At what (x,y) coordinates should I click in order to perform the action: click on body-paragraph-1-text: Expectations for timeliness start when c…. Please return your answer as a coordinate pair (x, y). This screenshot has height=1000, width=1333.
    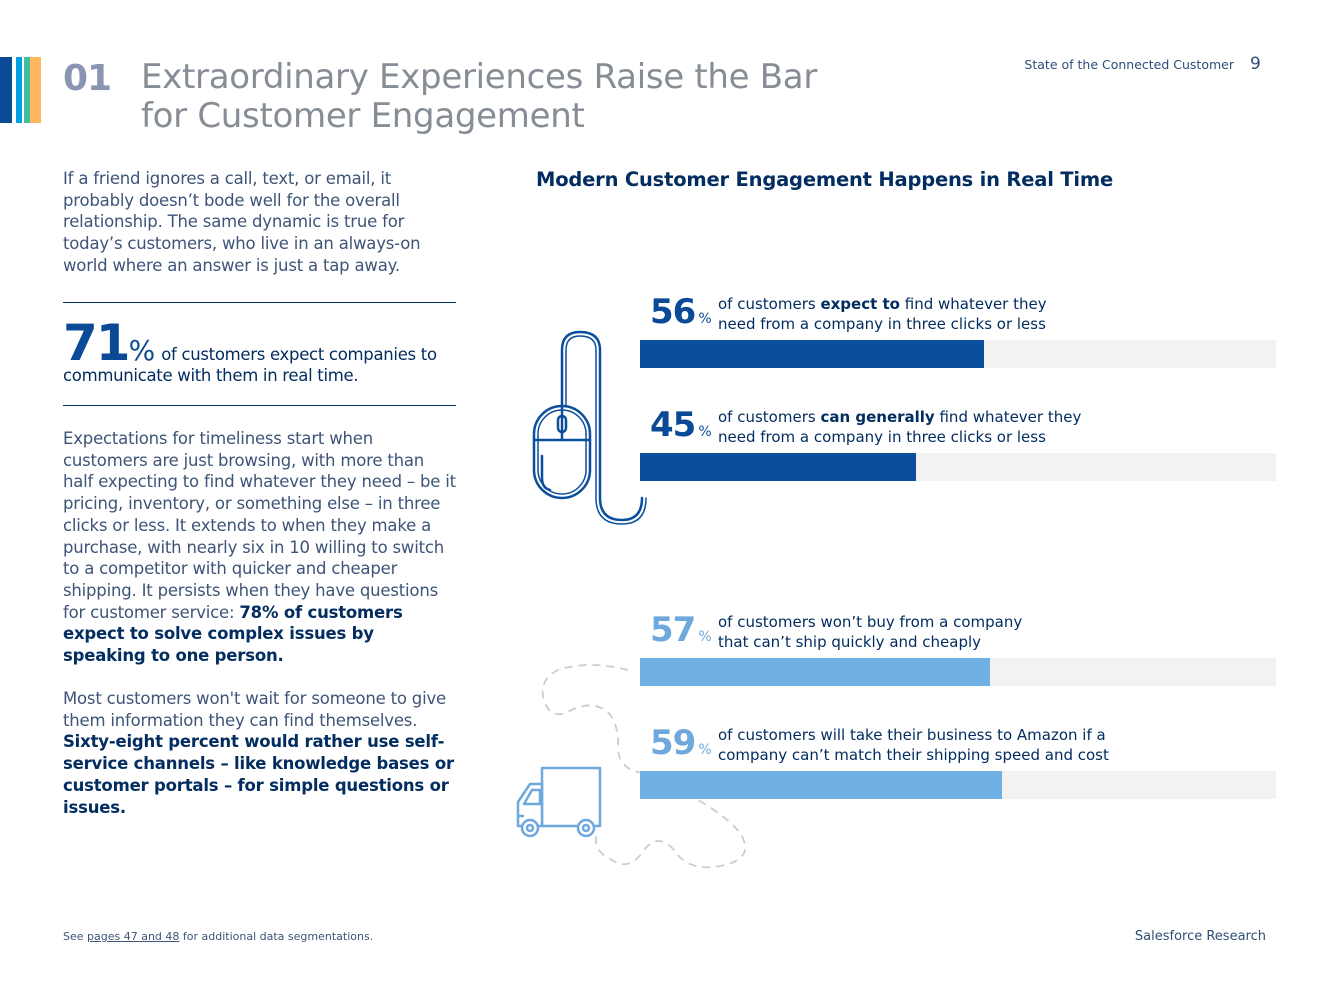
    Looking at the image, I should click on (259, 525).